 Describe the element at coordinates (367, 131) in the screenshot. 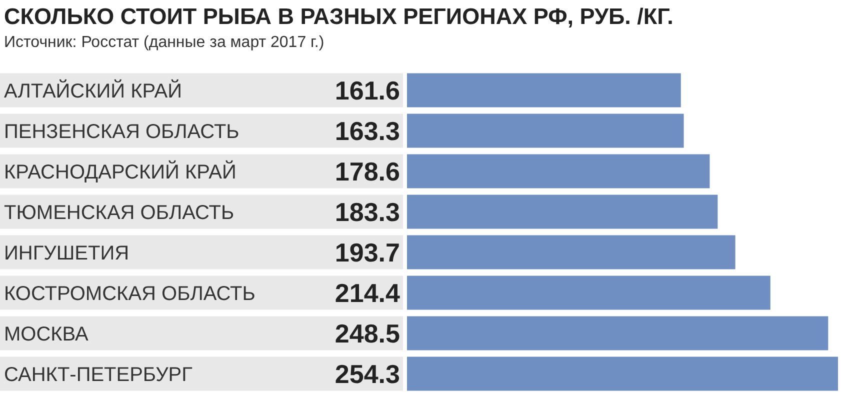

I see `data-label: 163.3` at that location.